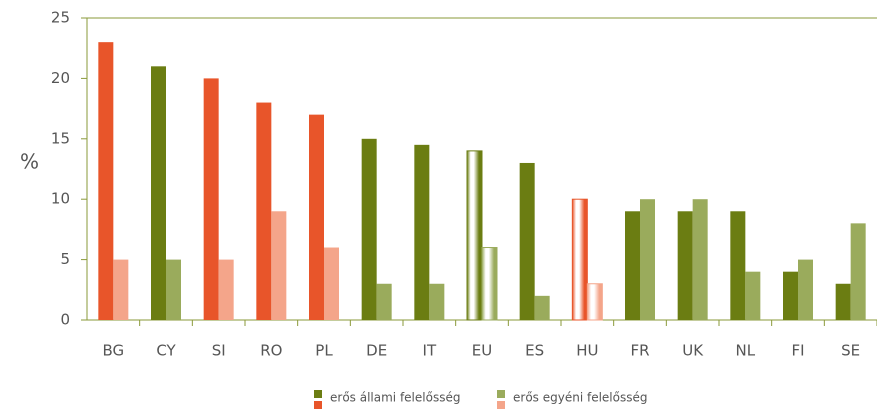 The height and width of the screenshot is (410, 877). I want to click on y-tick-label: 10, so click(60, 199).